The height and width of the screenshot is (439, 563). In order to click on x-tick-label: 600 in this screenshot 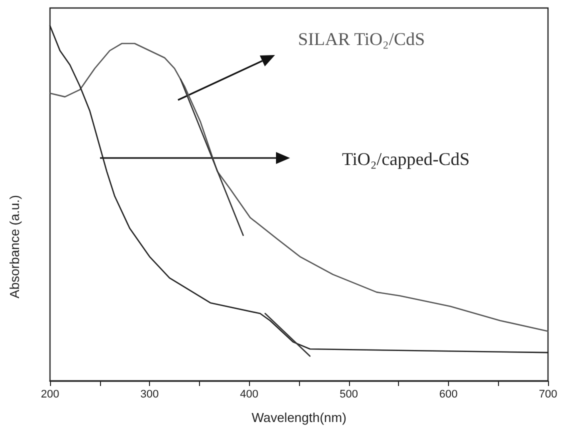, I will do `click(448, 394)`.